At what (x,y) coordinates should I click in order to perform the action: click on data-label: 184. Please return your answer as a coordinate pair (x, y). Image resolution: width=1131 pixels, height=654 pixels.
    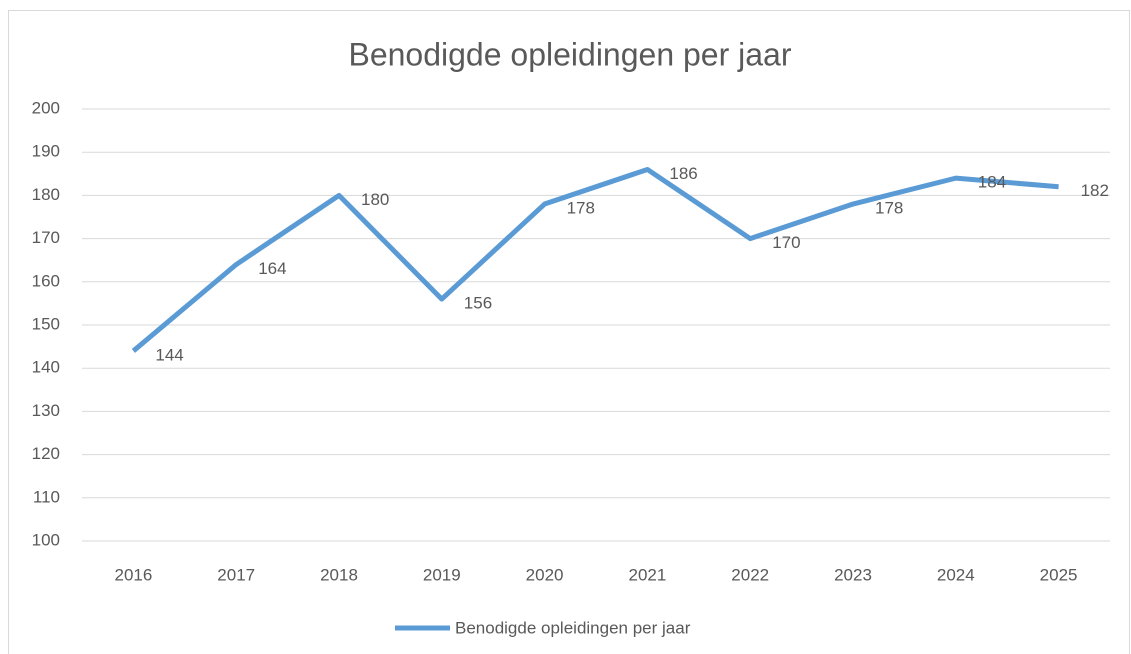
    Looking at the image, I should click on (992, 182).